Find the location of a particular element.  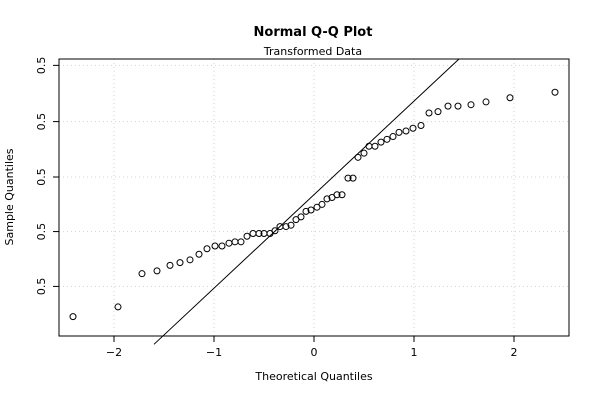

x-tick-label: −1 is located at coordinates (214, 352).